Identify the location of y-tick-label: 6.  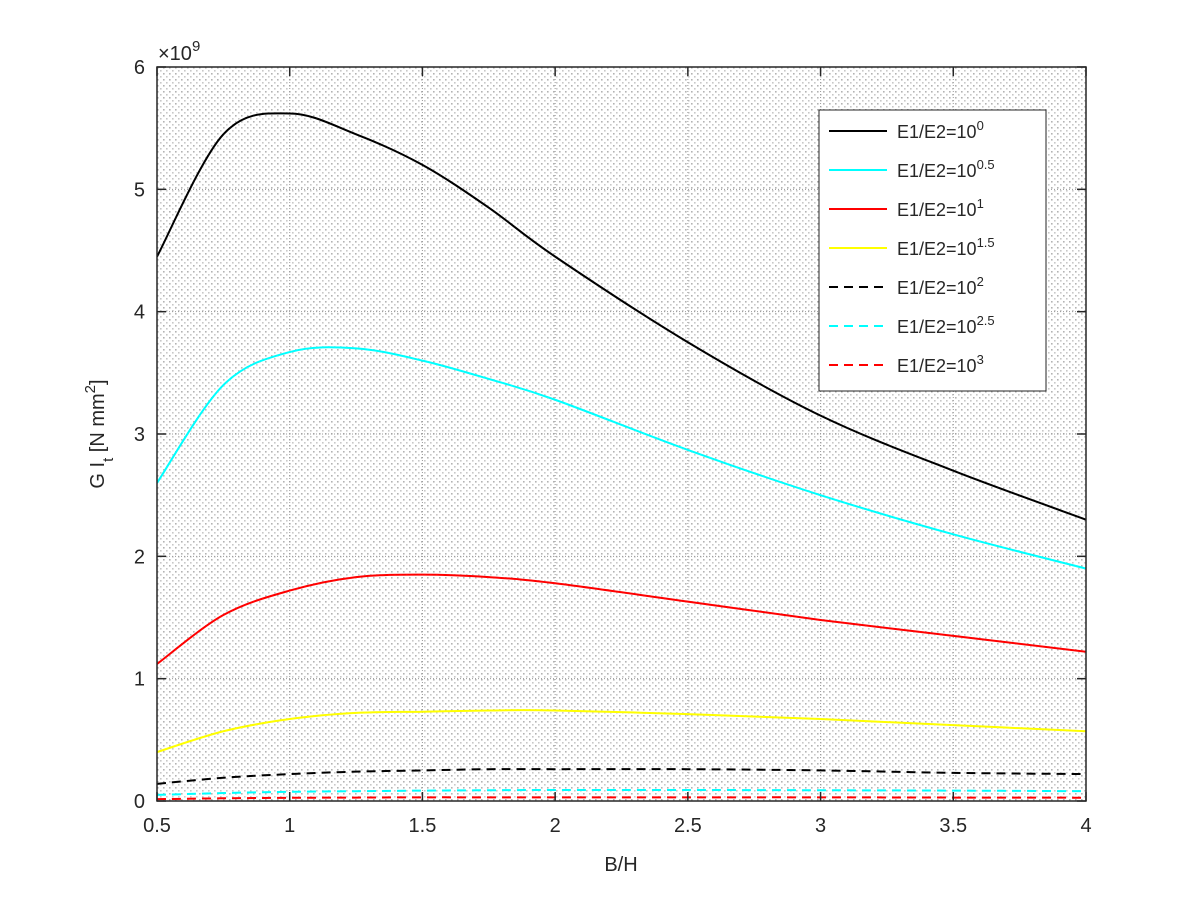
(139, 68).